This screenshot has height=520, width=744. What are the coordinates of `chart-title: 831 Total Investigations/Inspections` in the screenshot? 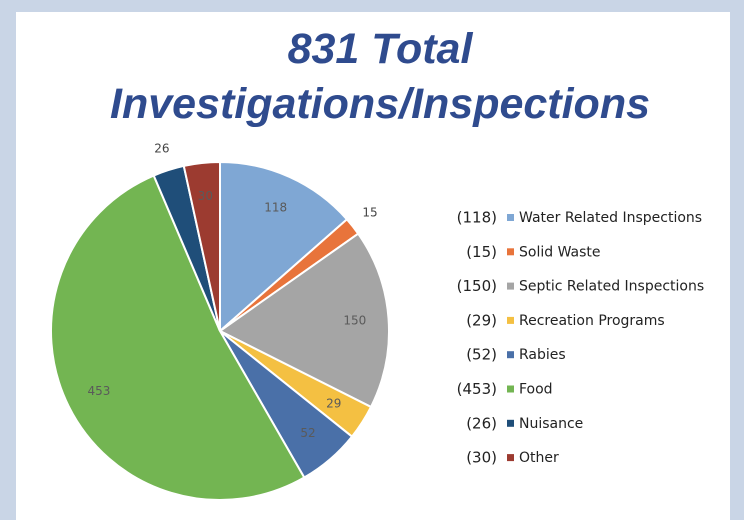 It's located at (380, 76).